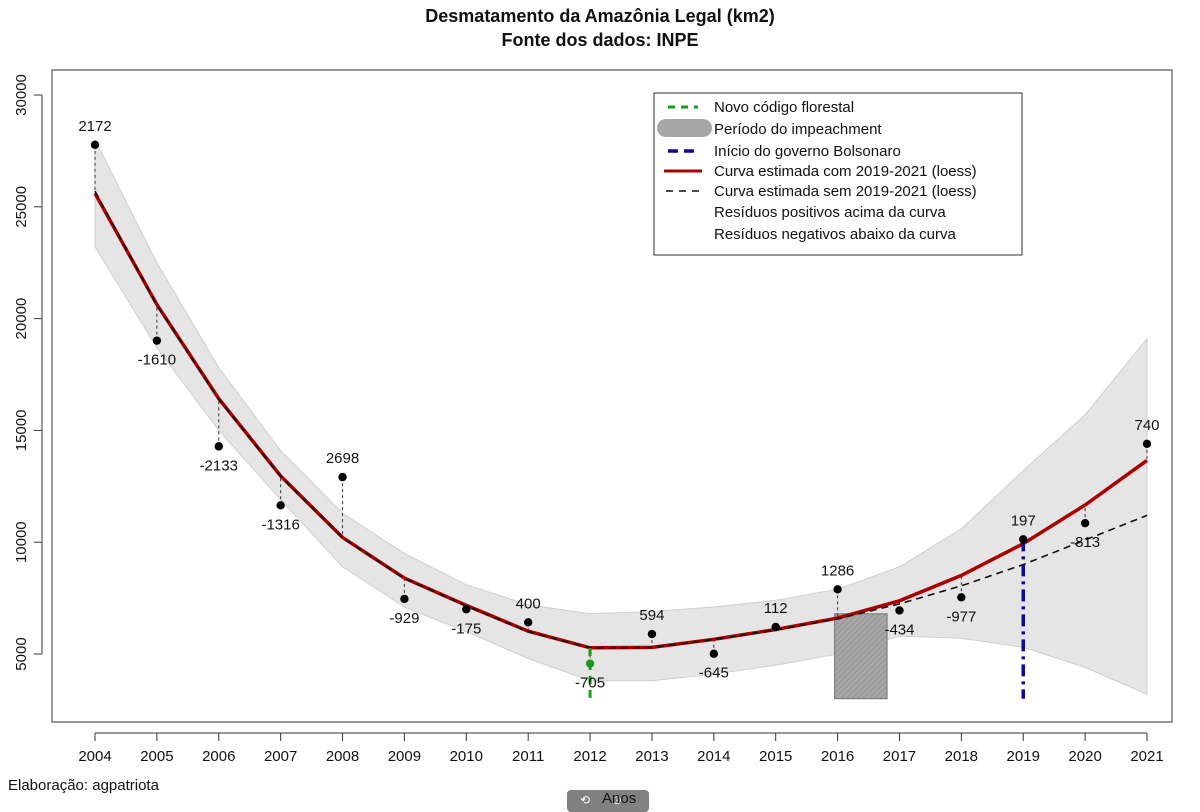 The height and width of the screenshot is (812, 1200). Describe the element at coordinates (404, 618) in the screenshot. I see `residual-label: -929` at that location.